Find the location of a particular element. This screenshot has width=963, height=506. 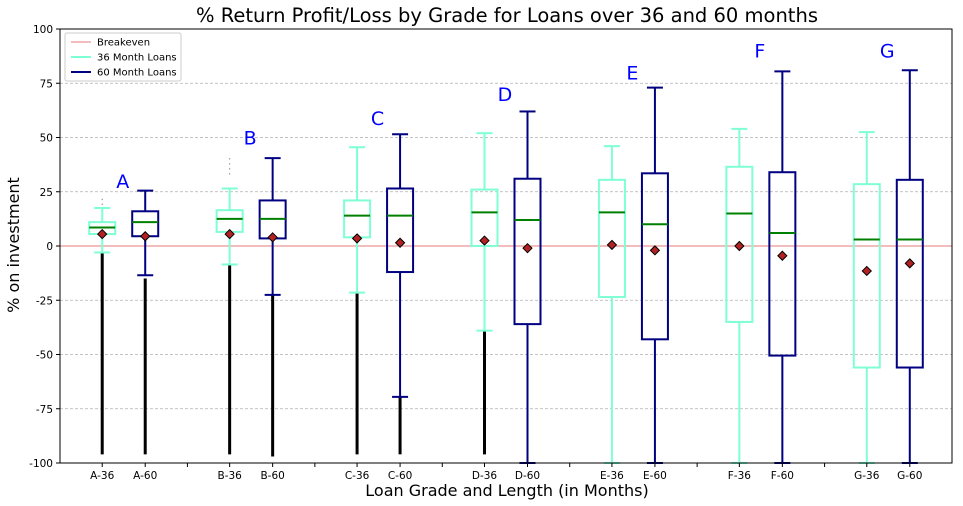

x-tick-label: G-60 is located at coordinates (909, 476).